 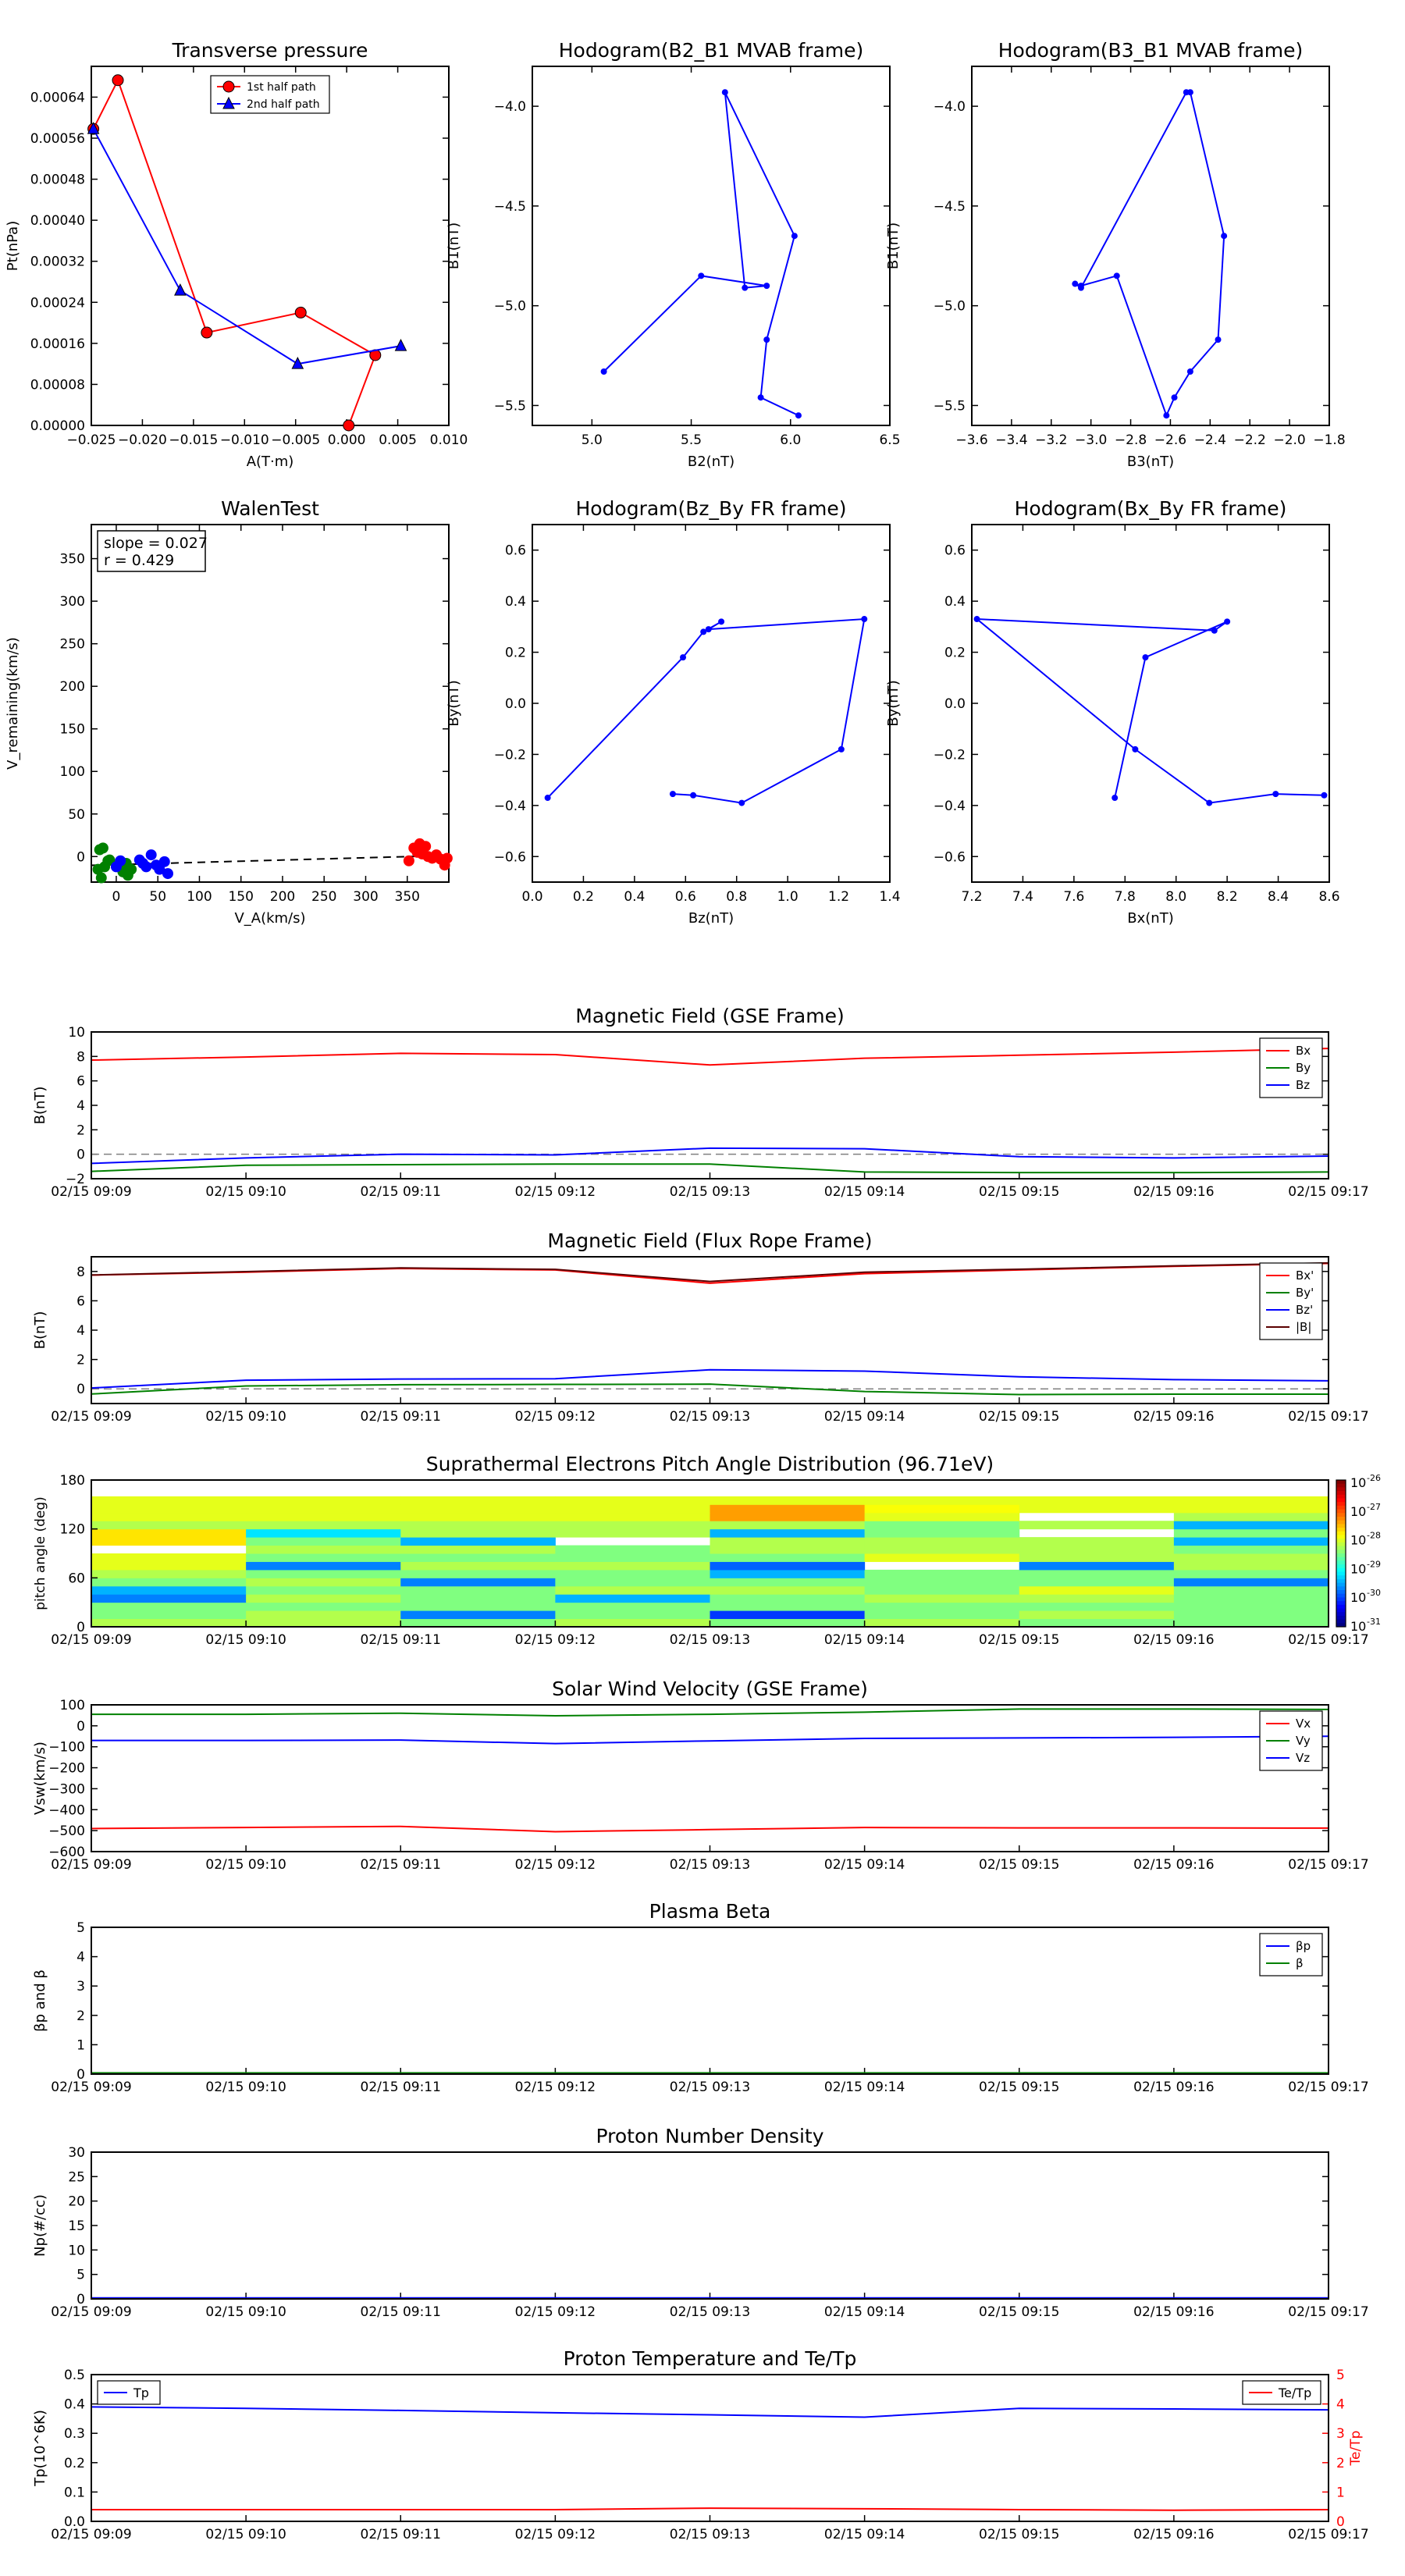 I want to click on bgse-time-label: 02/15 09:15, so click(x=1019, y=1192).